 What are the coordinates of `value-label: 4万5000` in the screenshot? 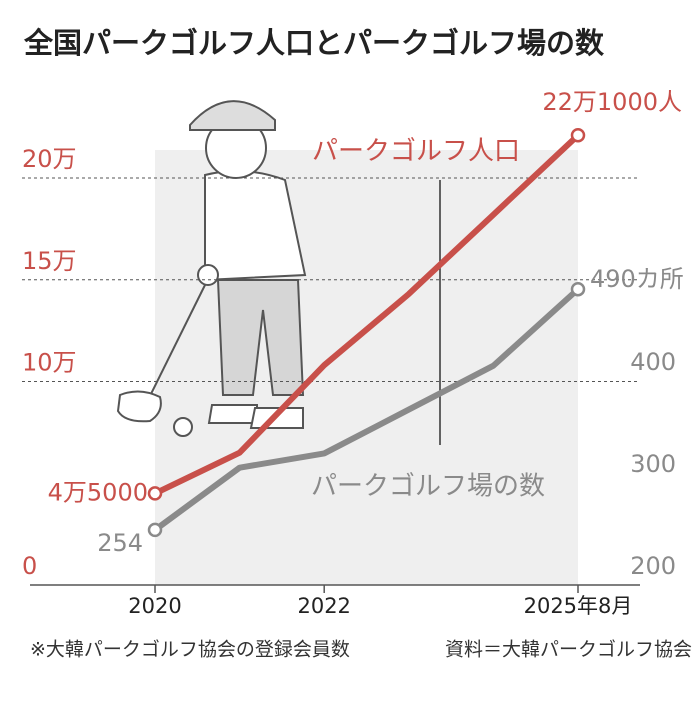 It's located at (98, 492).